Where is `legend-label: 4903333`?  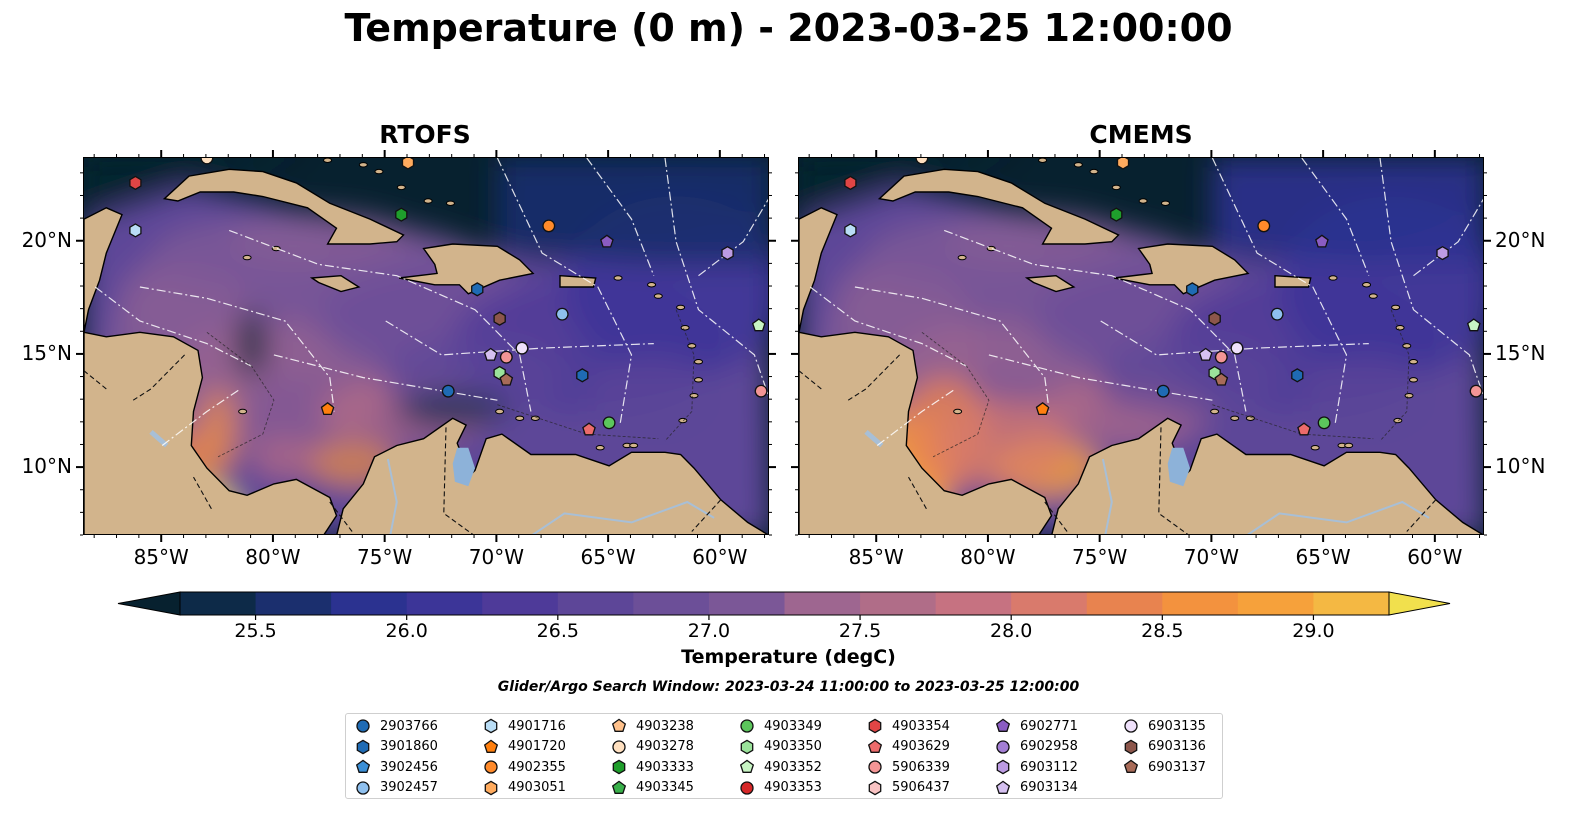 legend-label: 4903333 is located at coordinates (665, 767).